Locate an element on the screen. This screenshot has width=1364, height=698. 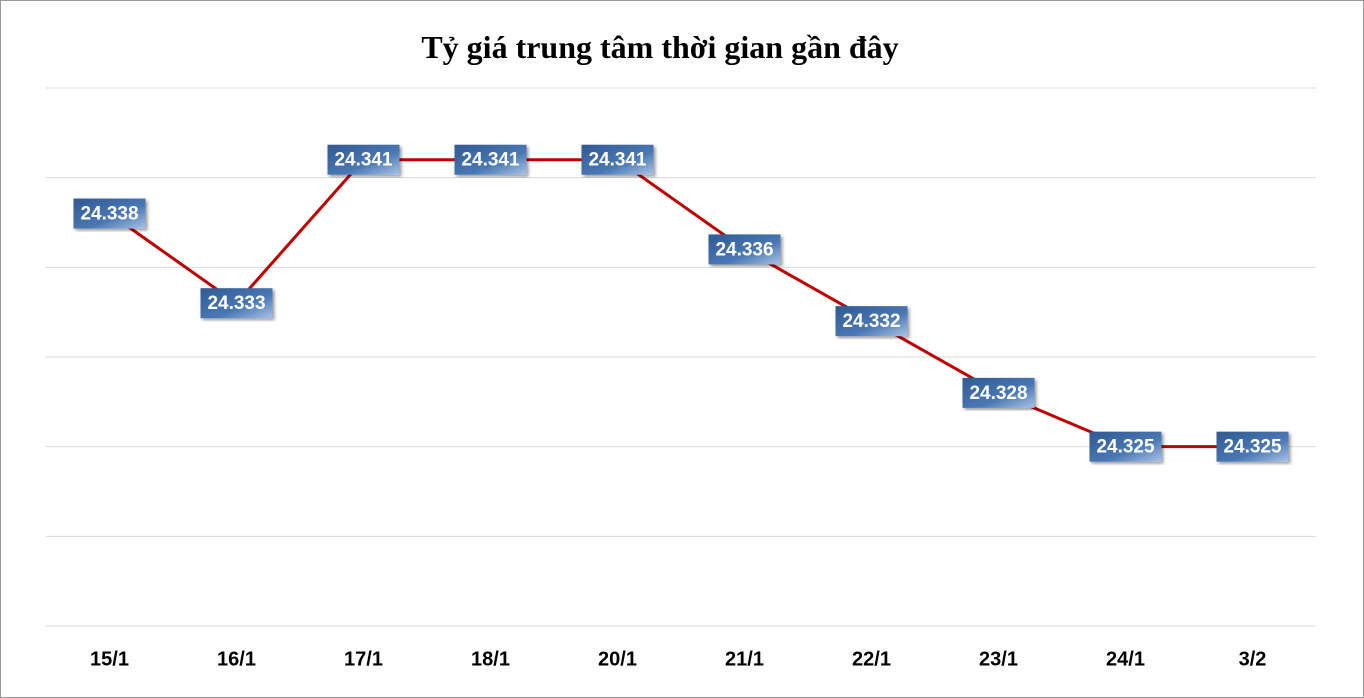
x-tick-label: 17/1 is located at coordinates (363, 659).